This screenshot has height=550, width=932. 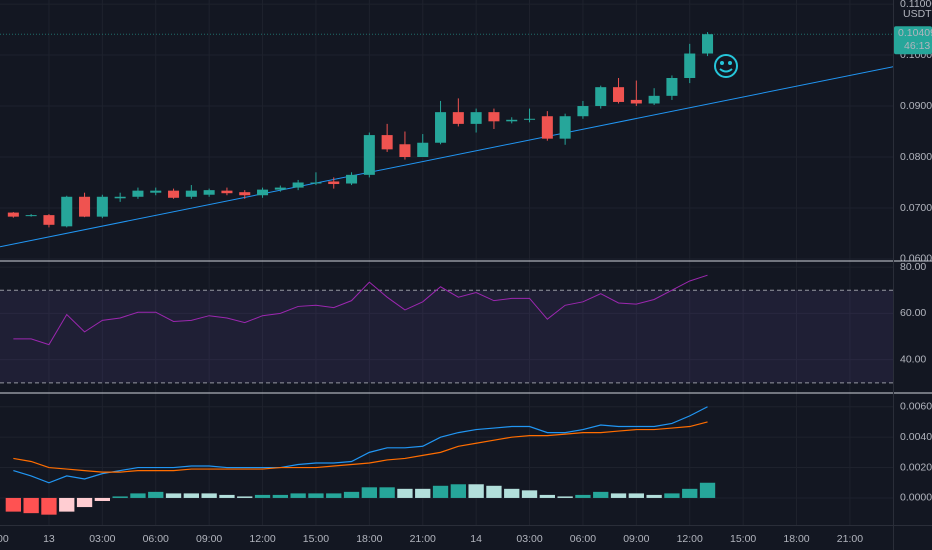 What do you see at coordinates (913, 359) in the screenshot?
I see `y-tick-label: 40.00` at bounding box center [913, 359].